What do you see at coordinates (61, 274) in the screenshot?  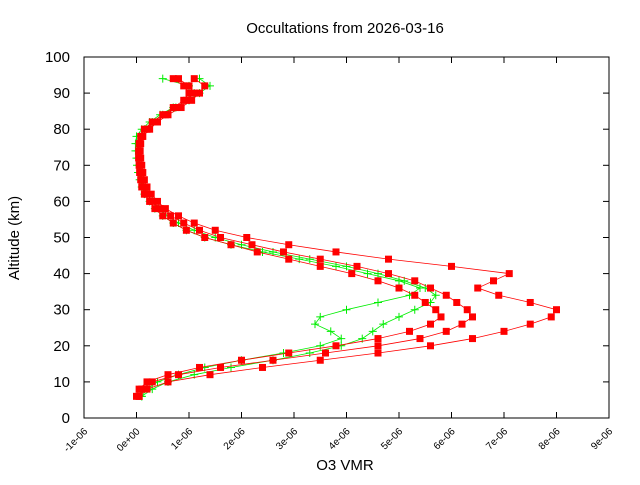 I see `y-tick-label: 40` at bounding box center [61, 274].